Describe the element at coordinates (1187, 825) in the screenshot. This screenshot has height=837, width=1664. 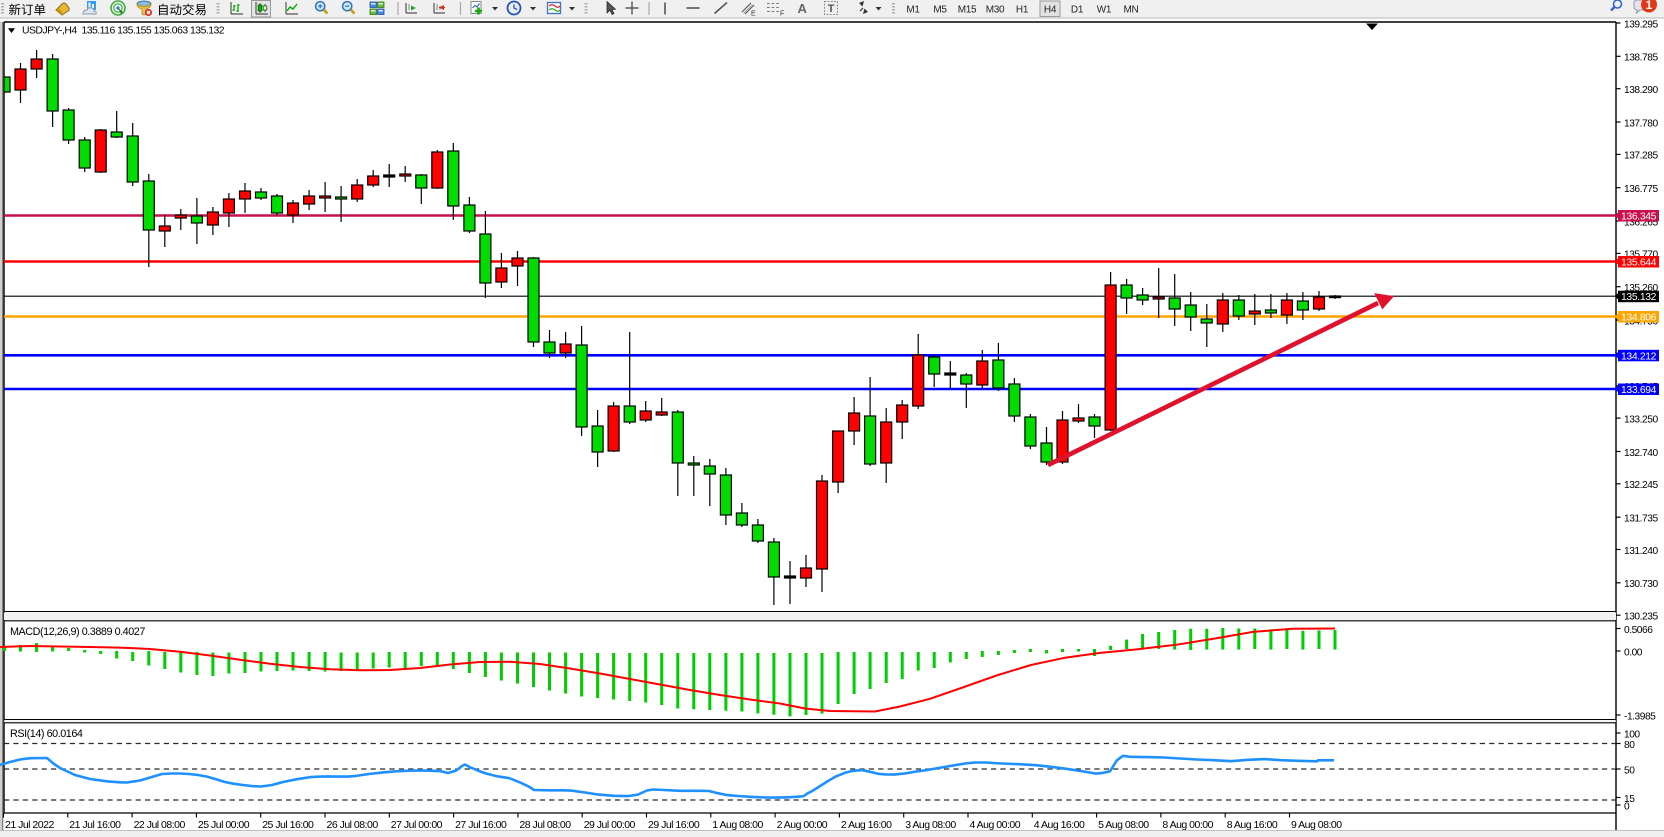
I see `svg-text: 8 Aug 00:00` at that location.